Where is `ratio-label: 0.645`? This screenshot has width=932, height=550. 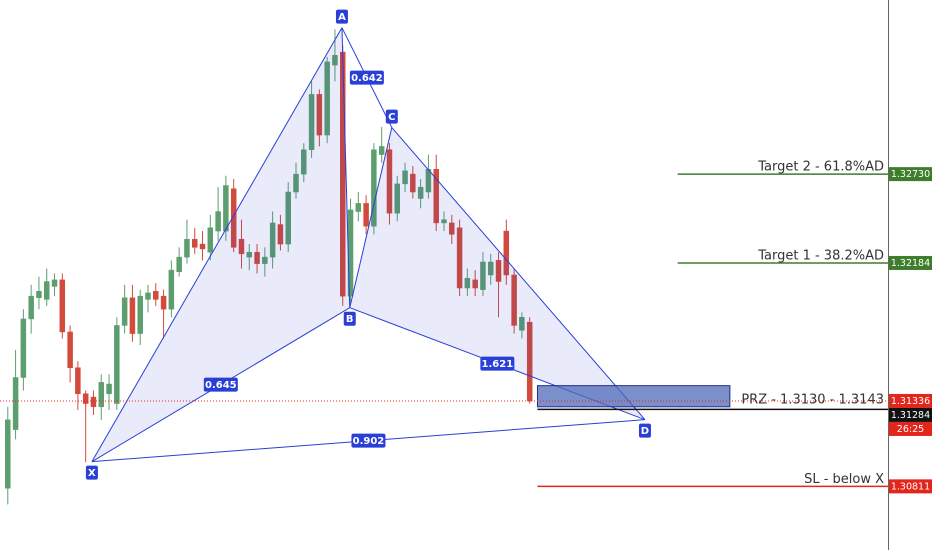
ratio-label: 0.645 is located at coordinates (221, 385).